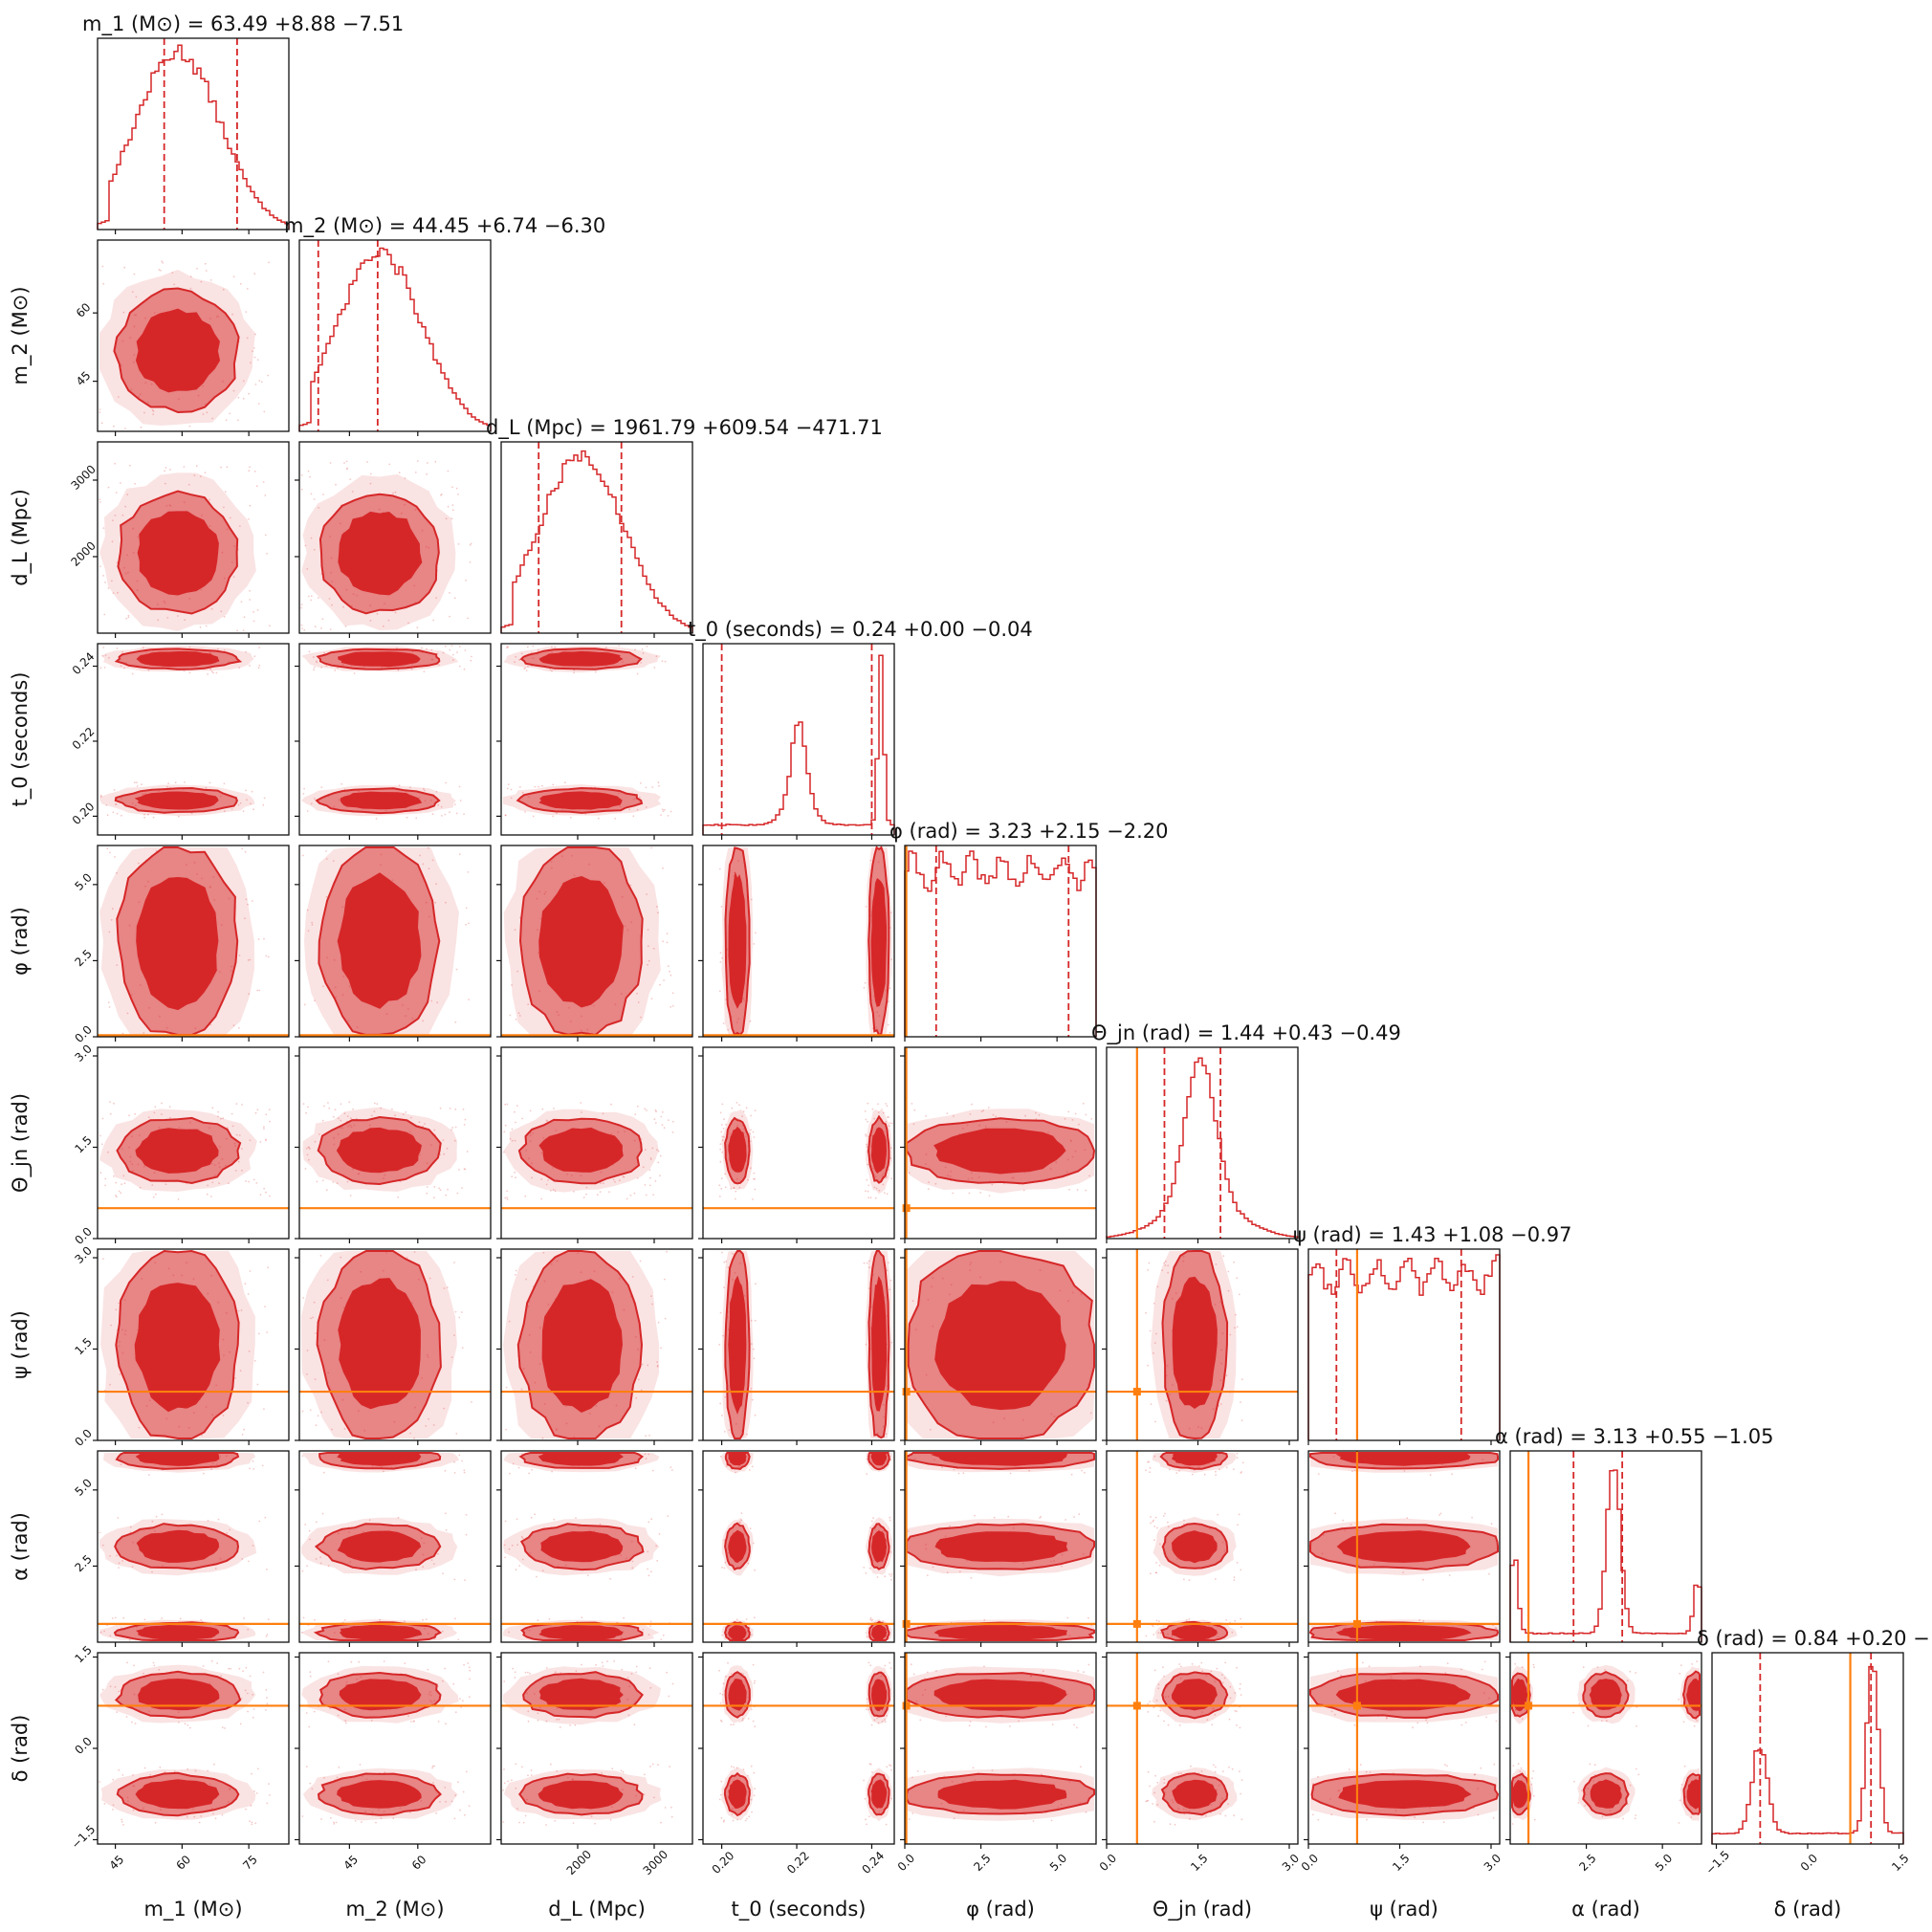 The height and width of the screenshot is (1932, 1932). I want to click on y-axis-label-phi: φ (rad), so click(20, 941).